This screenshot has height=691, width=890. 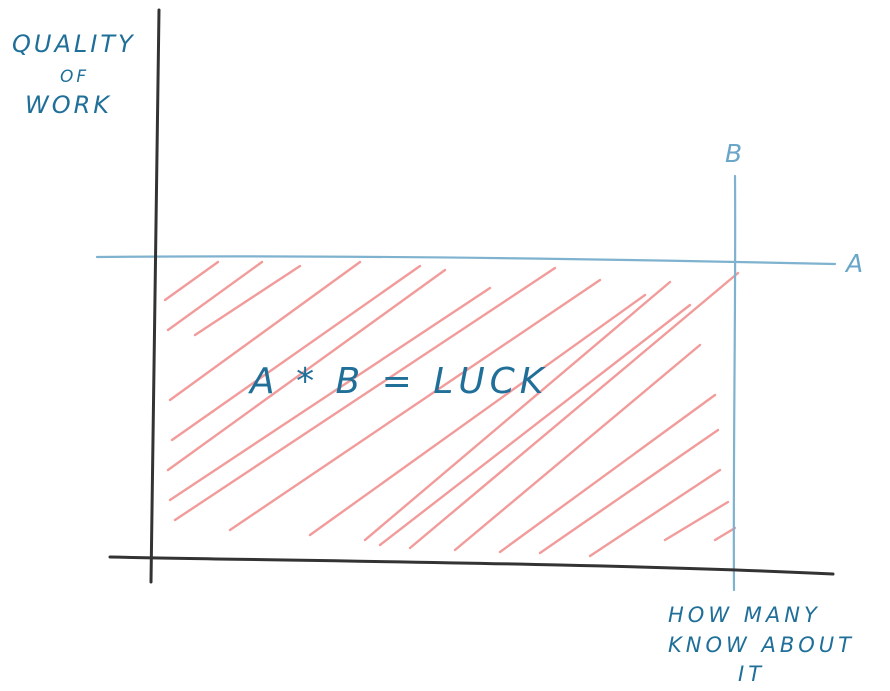 I want to click on x-axis-label-line2: KNOW ABOUT, so click(x=761, y=645).